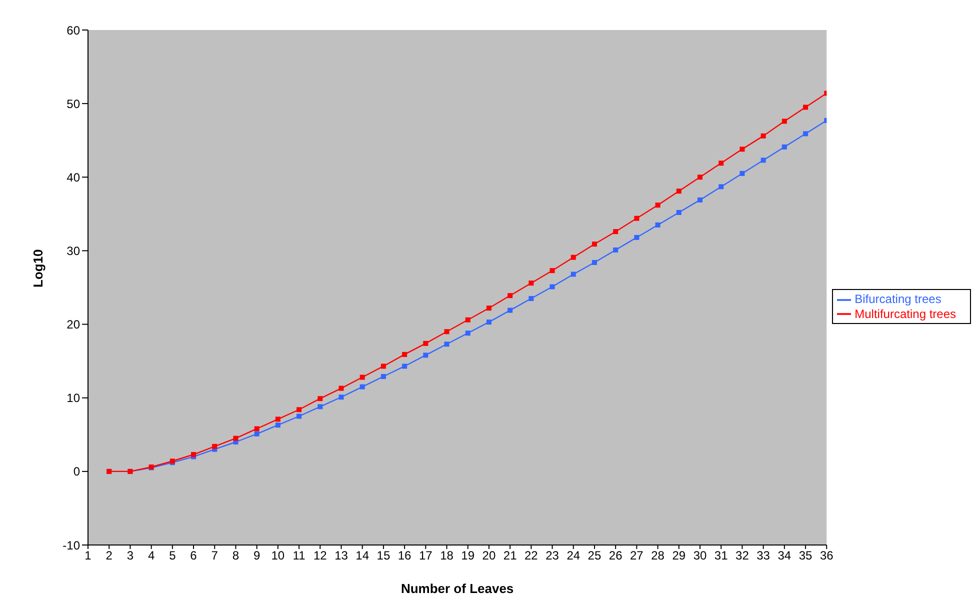 This screenshot has width=979, height=613. Describe the element at coordinates (236, 555) in the screenshot. I see `x-tick-label: 8` at that location.